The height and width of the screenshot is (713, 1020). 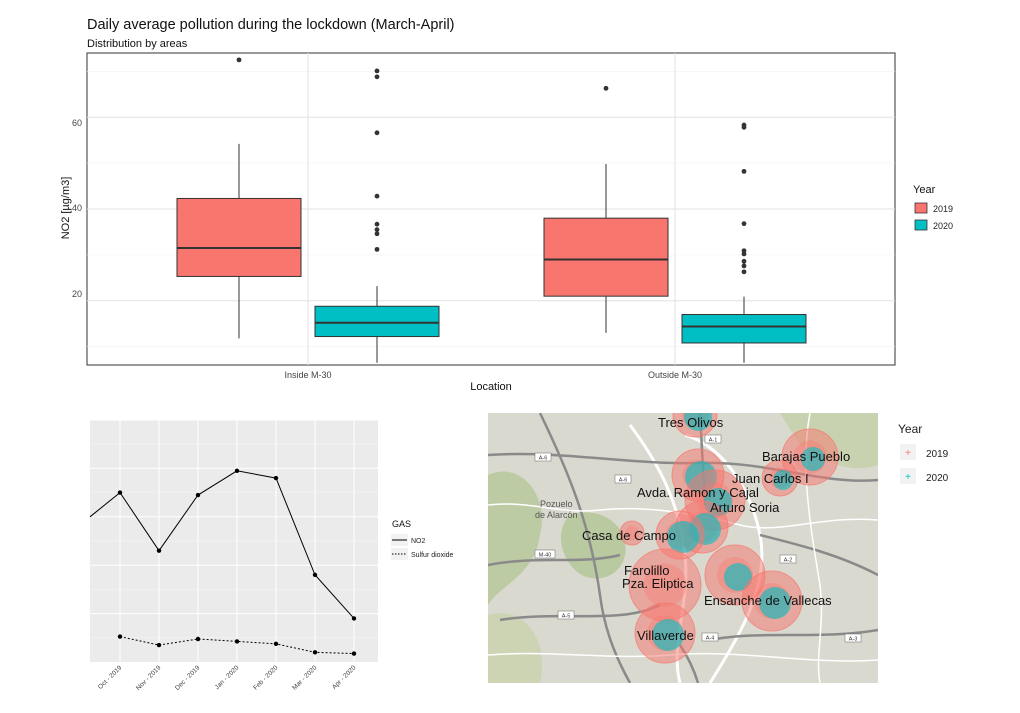 I want to click on road-shield-label-a4: A-4, so click(x=710, y=639).